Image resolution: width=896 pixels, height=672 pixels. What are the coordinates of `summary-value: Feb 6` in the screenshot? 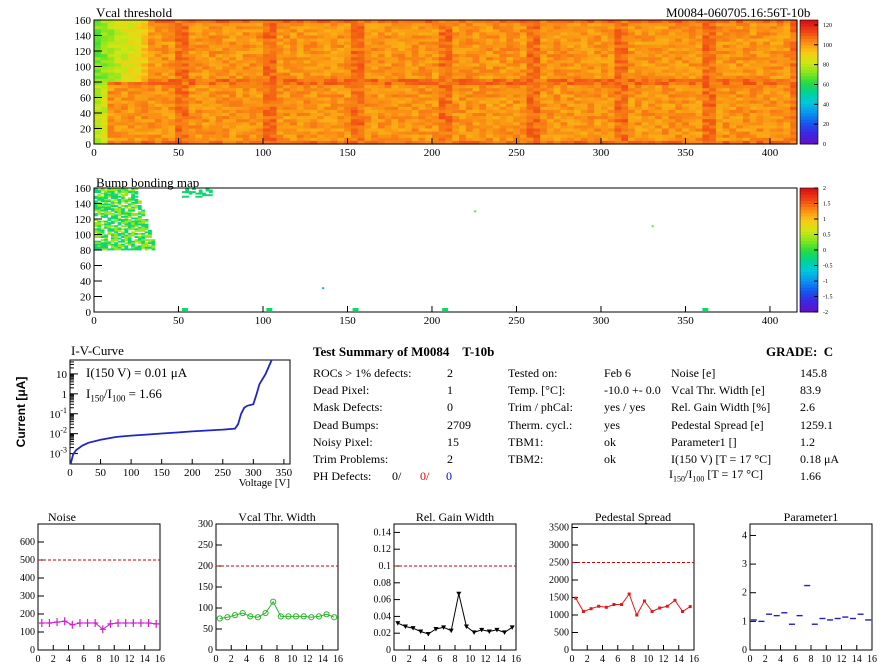 It's located at (617, 373).